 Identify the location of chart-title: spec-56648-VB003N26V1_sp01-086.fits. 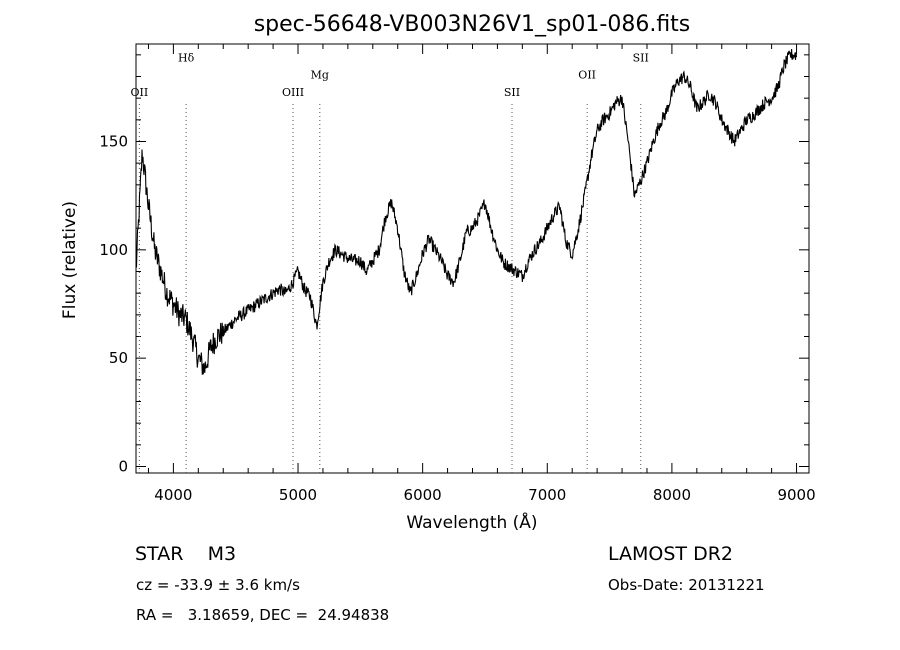
(472, 24).